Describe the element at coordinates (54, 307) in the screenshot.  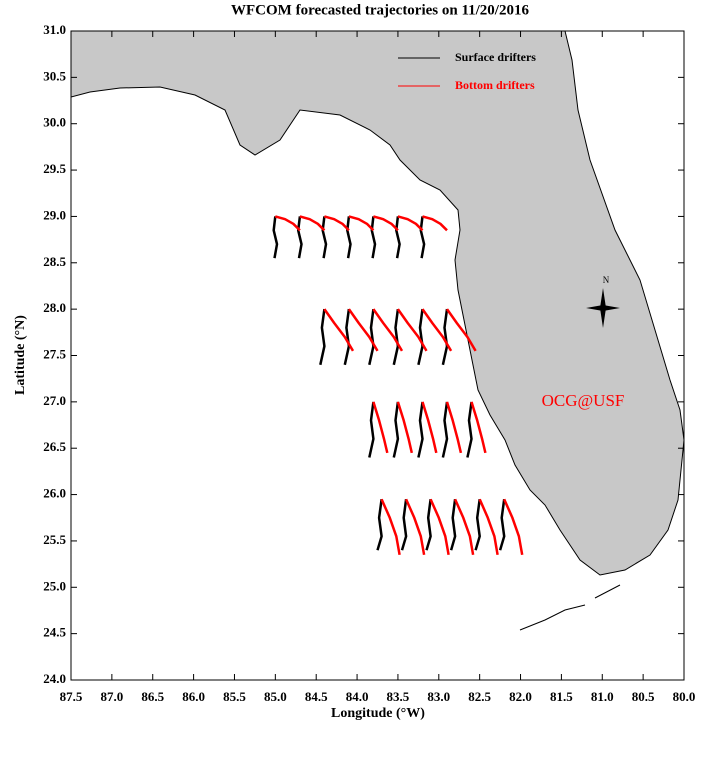
I see `y-tick-label: 28.0` at that location.